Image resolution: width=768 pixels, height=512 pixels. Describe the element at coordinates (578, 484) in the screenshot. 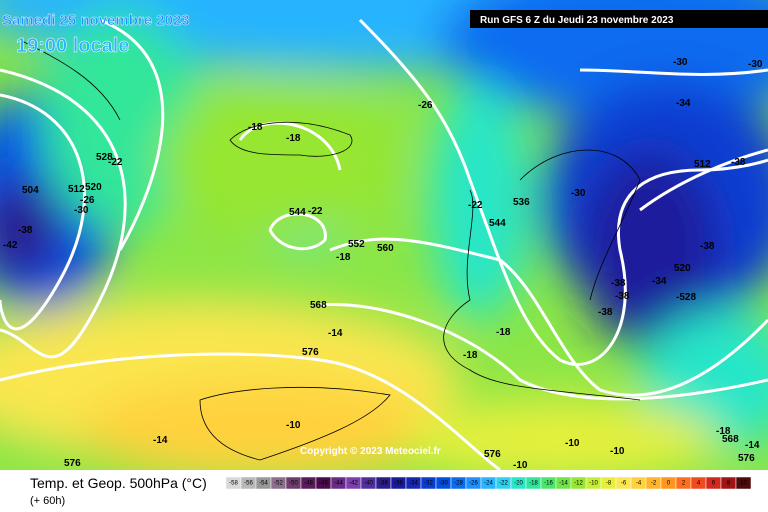

I see `legend-label: -12` at that location.